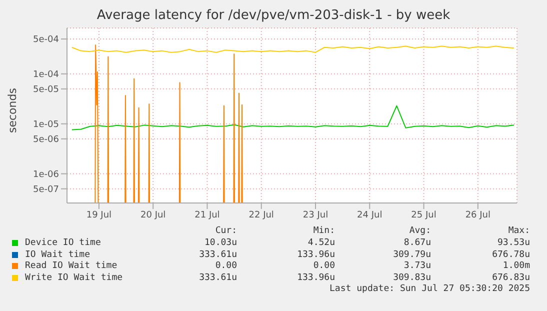 Image resolution: width=547 pixels, height=311 pixels. Describe the element at coordinates (516, 266) in the screenshot. I see `text: 1.00m` at that location.